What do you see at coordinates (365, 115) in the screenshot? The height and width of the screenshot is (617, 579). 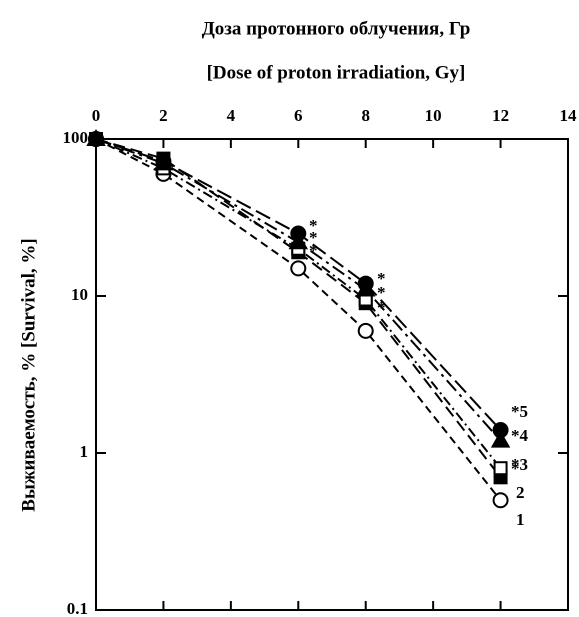 I see `x-tick-label: 8` at bounding box center [365, 115].